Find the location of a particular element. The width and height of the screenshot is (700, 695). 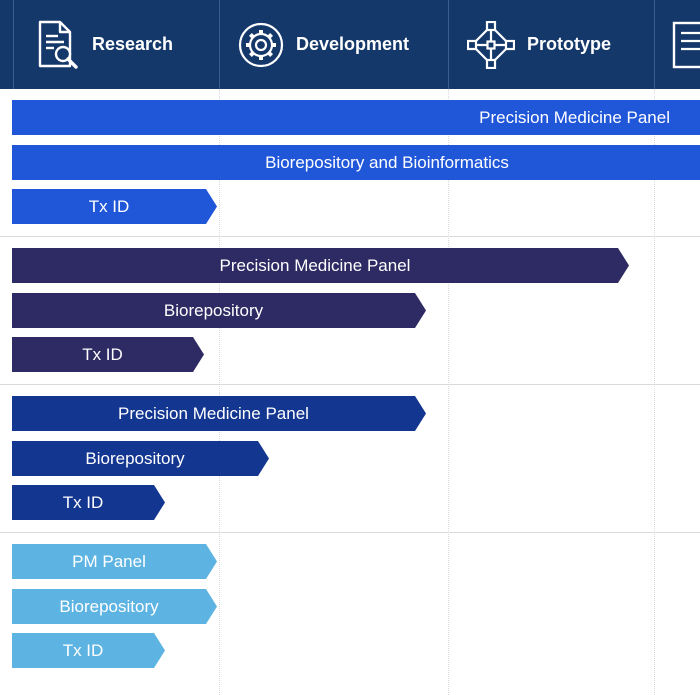

document-search-icon is located at coordinates (58, 44).